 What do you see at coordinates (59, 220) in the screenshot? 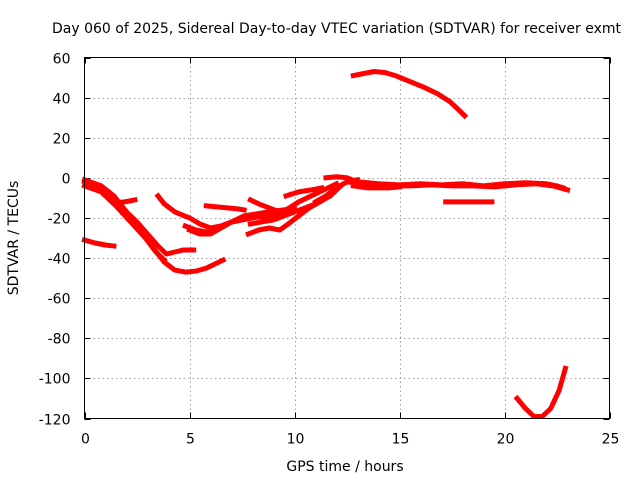
I see `y-tick-label: -20` at bounding box center [59, 220].